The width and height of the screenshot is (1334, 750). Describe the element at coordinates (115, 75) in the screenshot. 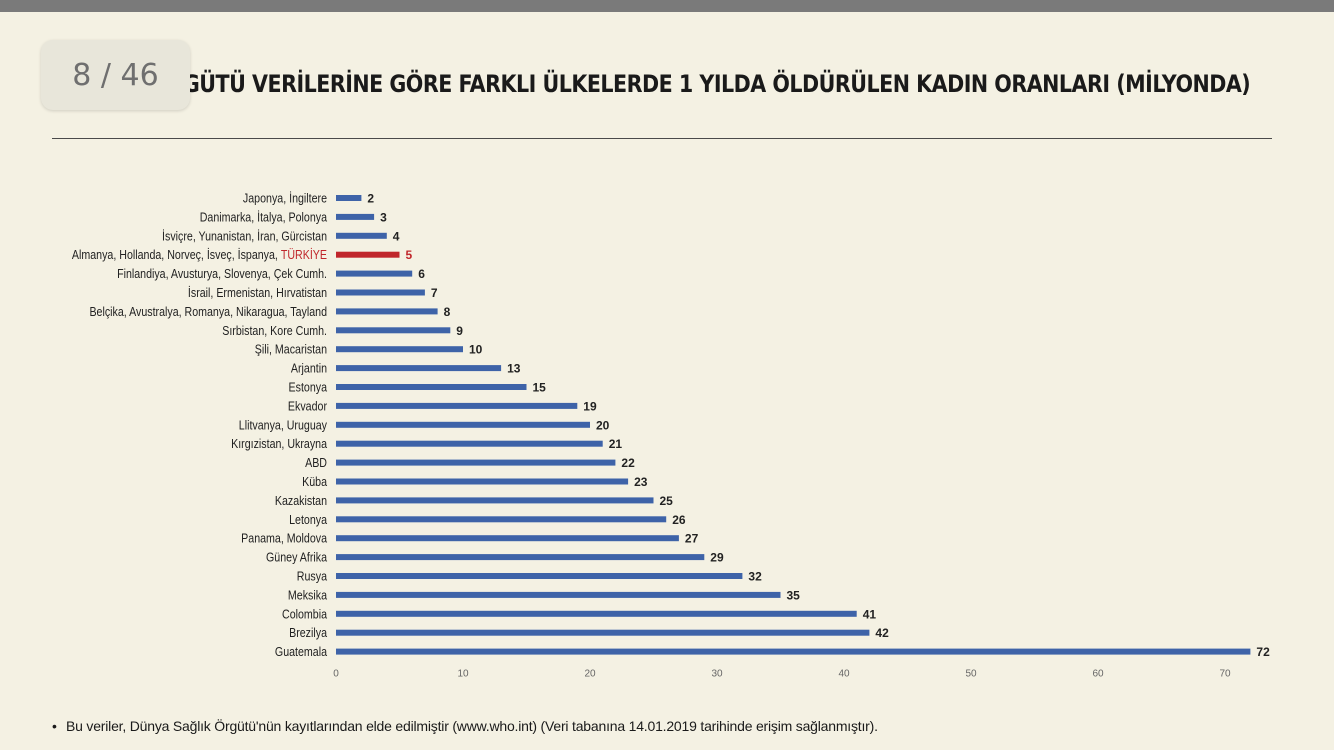

I see `slide-counter: 8 / 46` at that location.